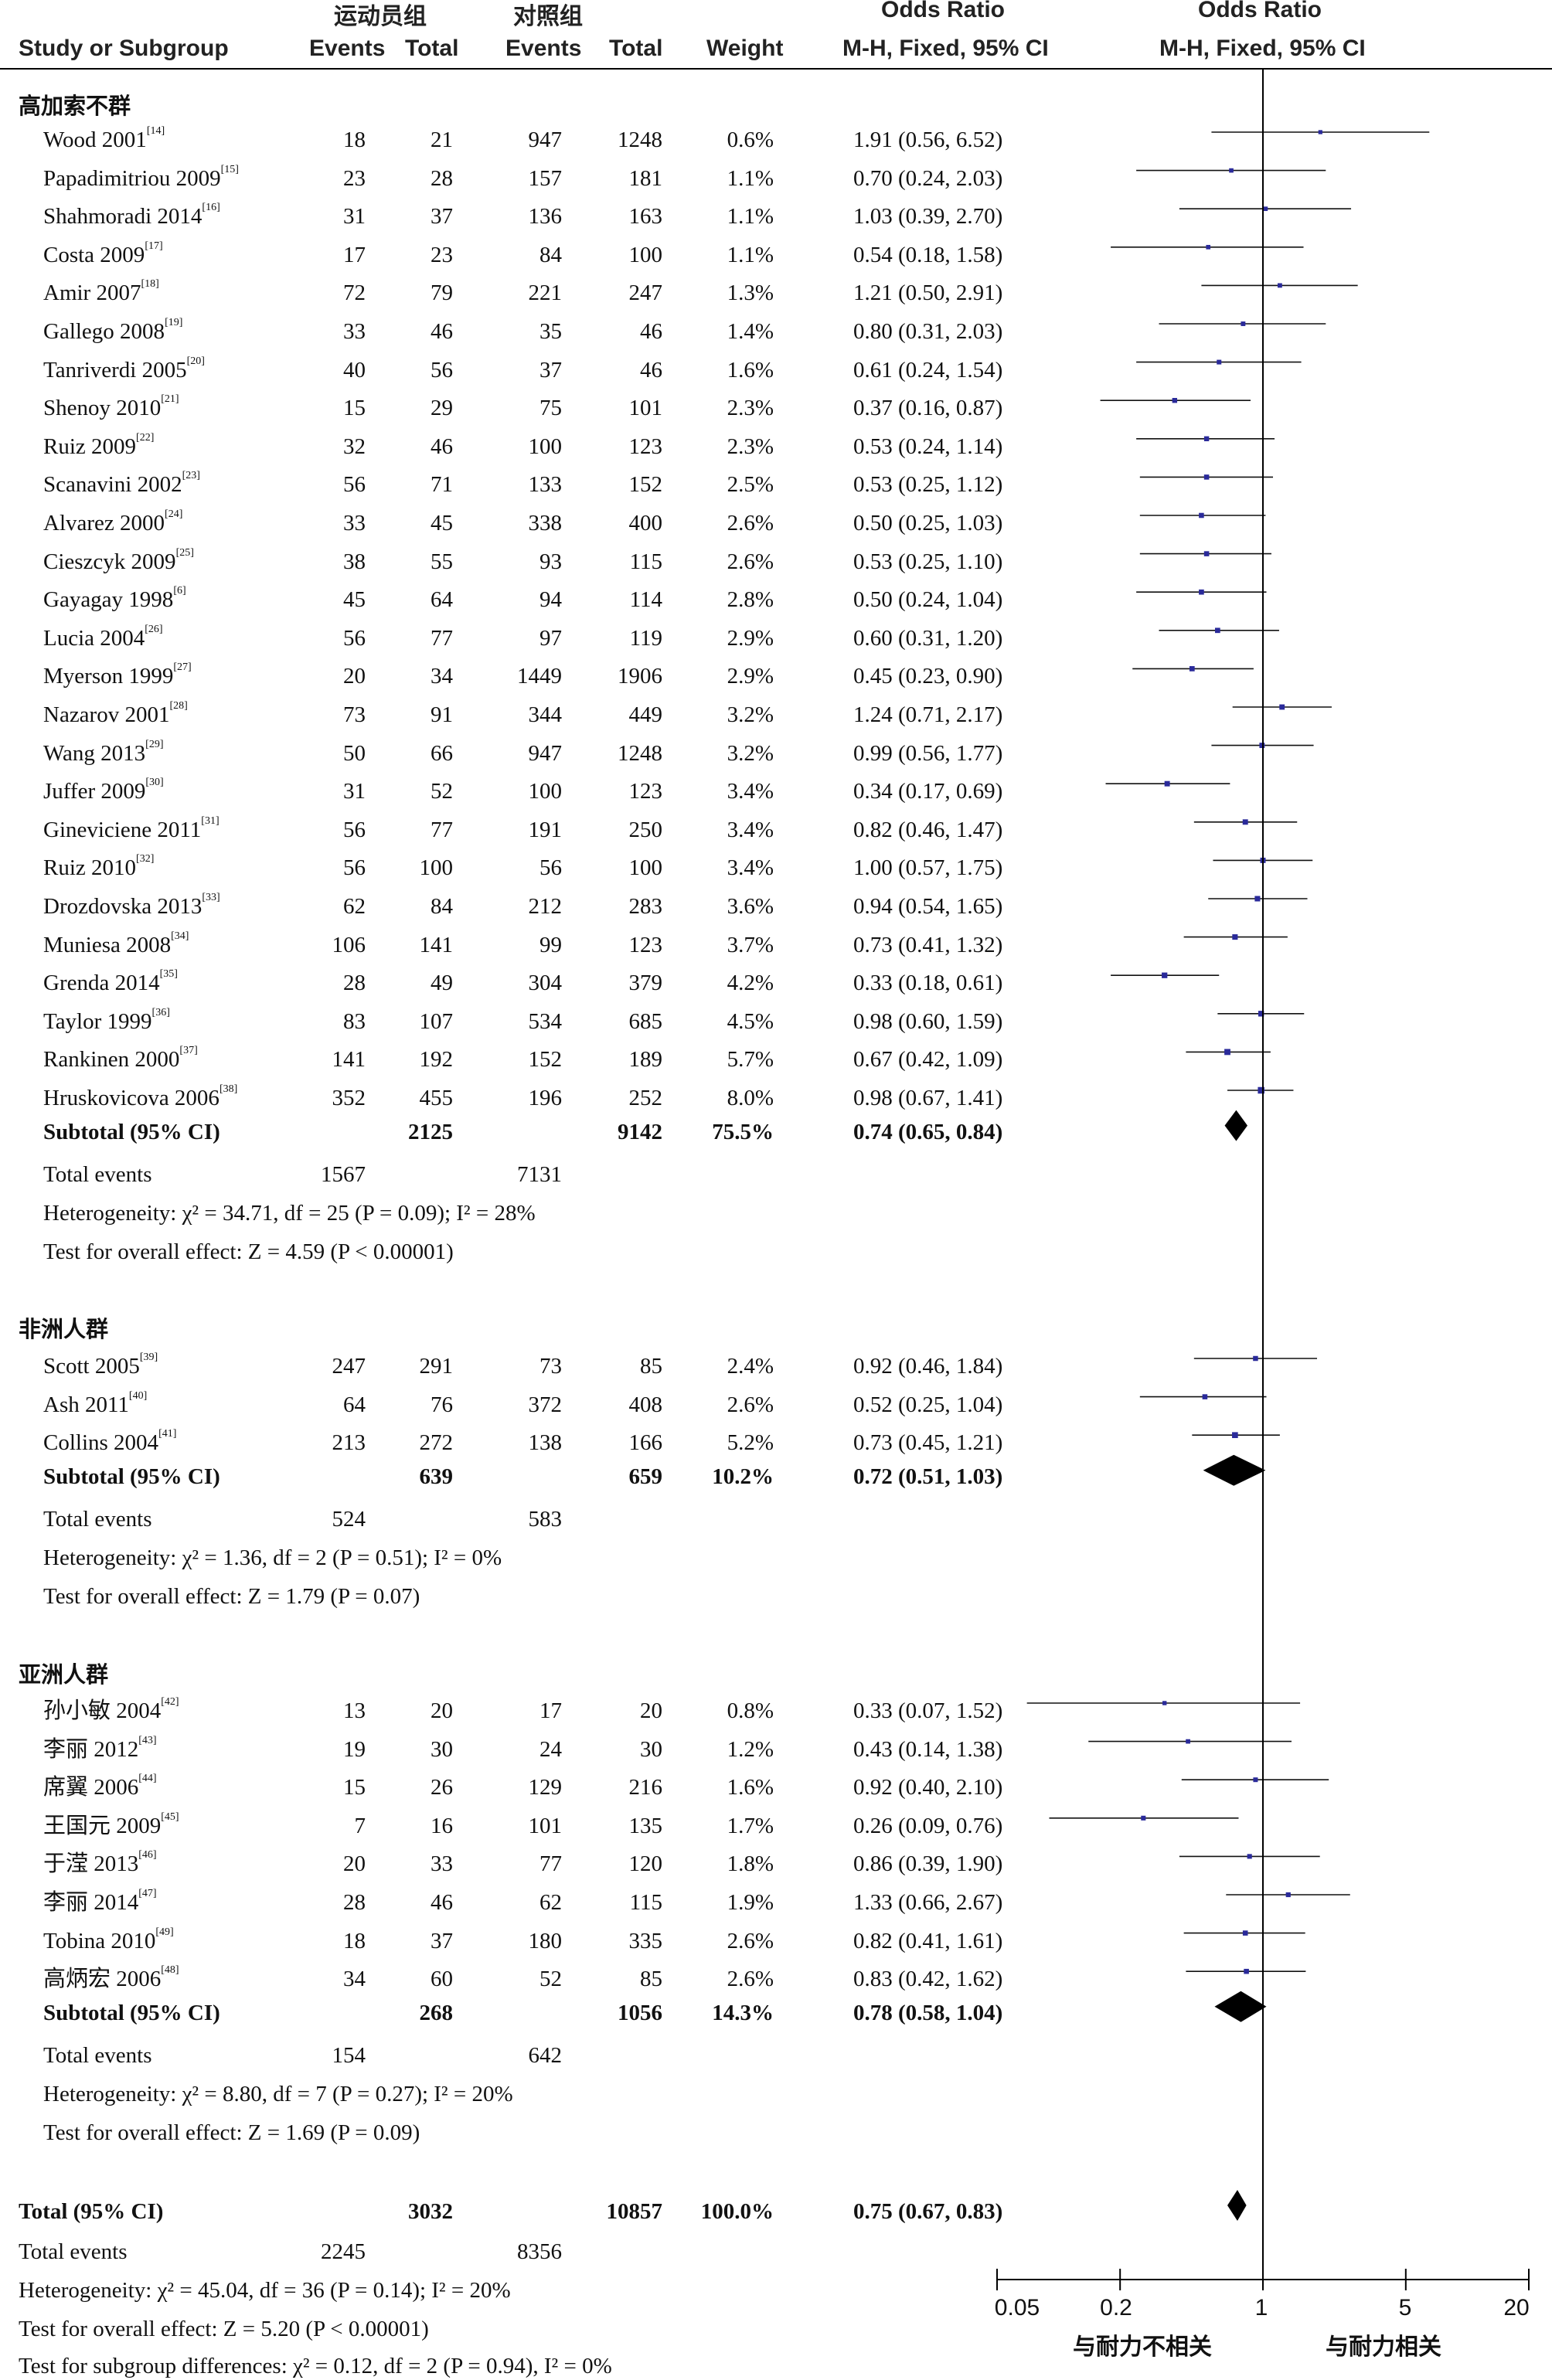 This screenshot has width=1552, height=2380. What do you see at coordinates (928, 1404) in the screenshot?
I see `odds-ratio-ci: 0.52 (0.25, 1.04)` at bounding box center [928, 1404].